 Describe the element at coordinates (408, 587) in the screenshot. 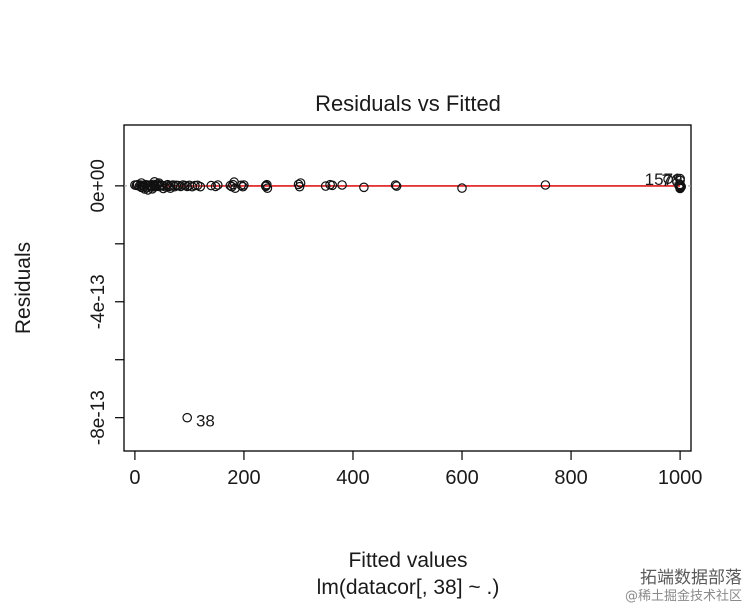

I see `x-axis-sublabel: lm(datacor[, 38] ~ .)` at that location.